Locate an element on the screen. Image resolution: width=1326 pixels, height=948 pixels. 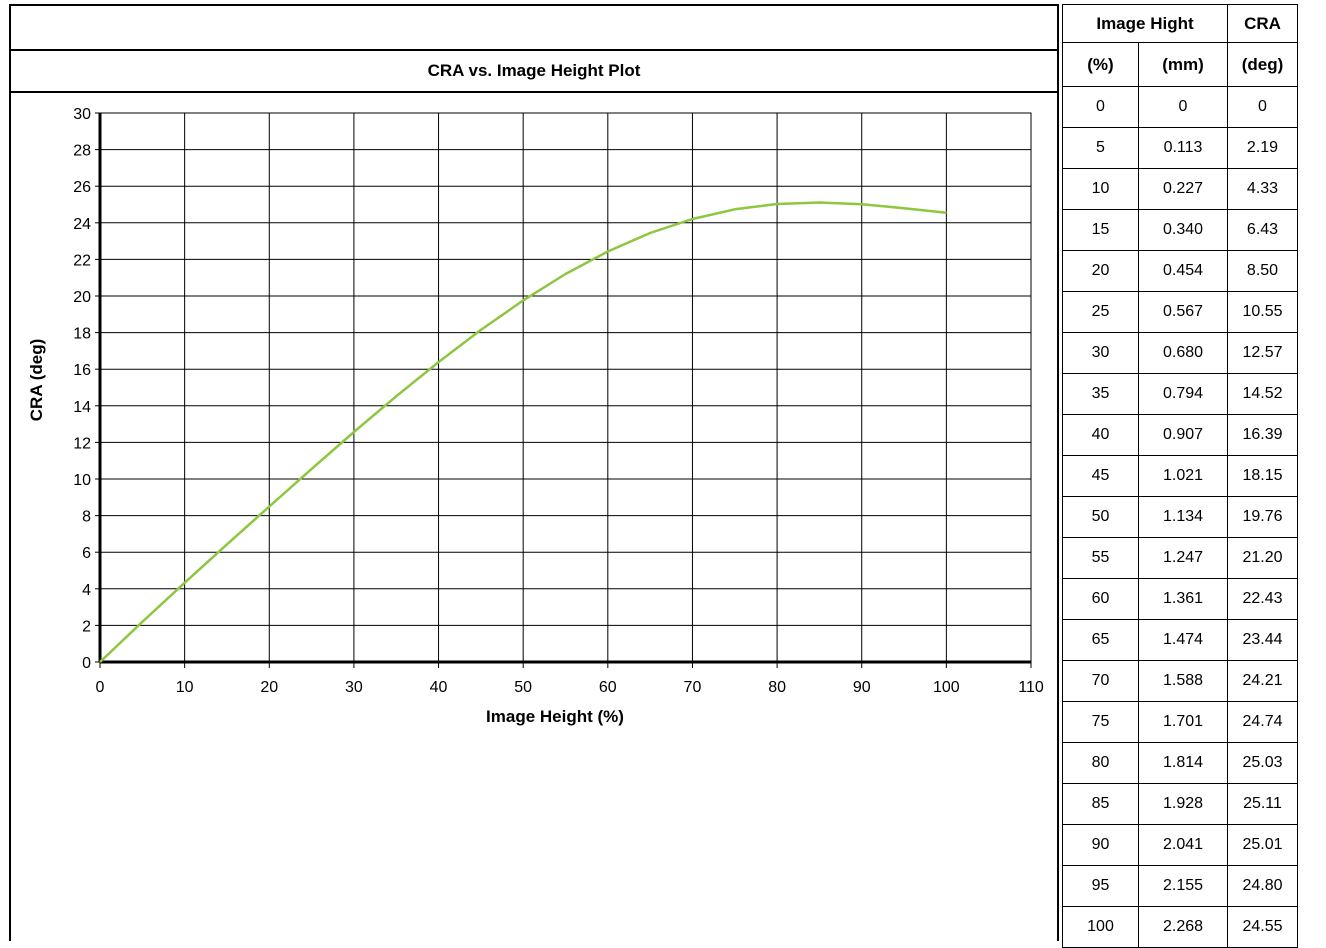
cra-deg-cell: 12.57 is located at coordinates (1263, 353).